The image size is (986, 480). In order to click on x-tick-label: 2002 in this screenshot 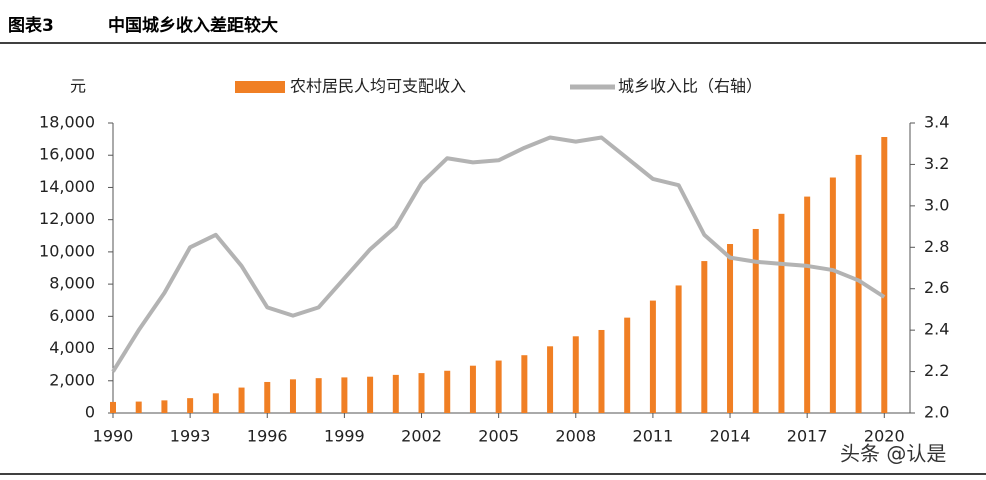, I will do `click(421, 436)`.